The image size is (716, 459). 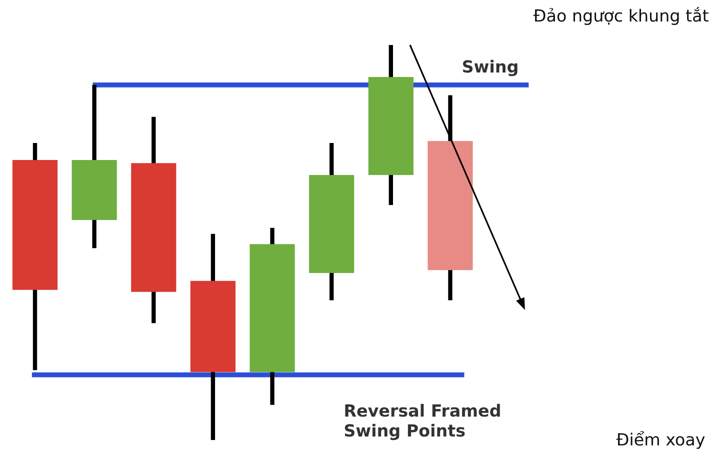 What do you see at coordinates (422, 422) in the screenshot?
I see `ref-line-label: Reversal Framed Swing Points` at bounding box center [422, 422].